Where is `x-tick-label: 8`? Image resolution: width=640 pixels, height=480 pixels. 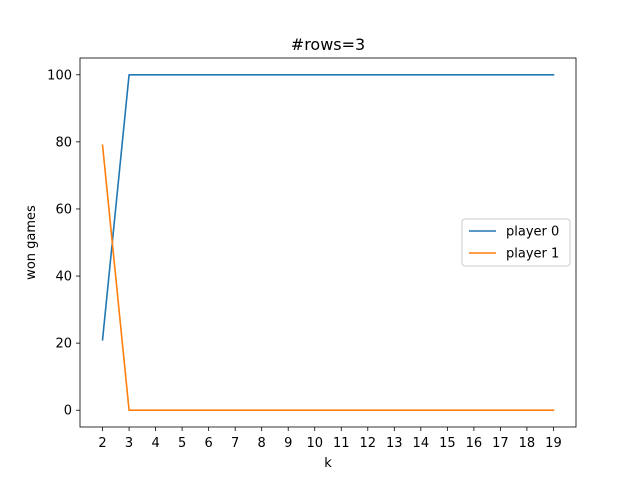
x-tick-label: 8 is located at coordinates (262, 443).